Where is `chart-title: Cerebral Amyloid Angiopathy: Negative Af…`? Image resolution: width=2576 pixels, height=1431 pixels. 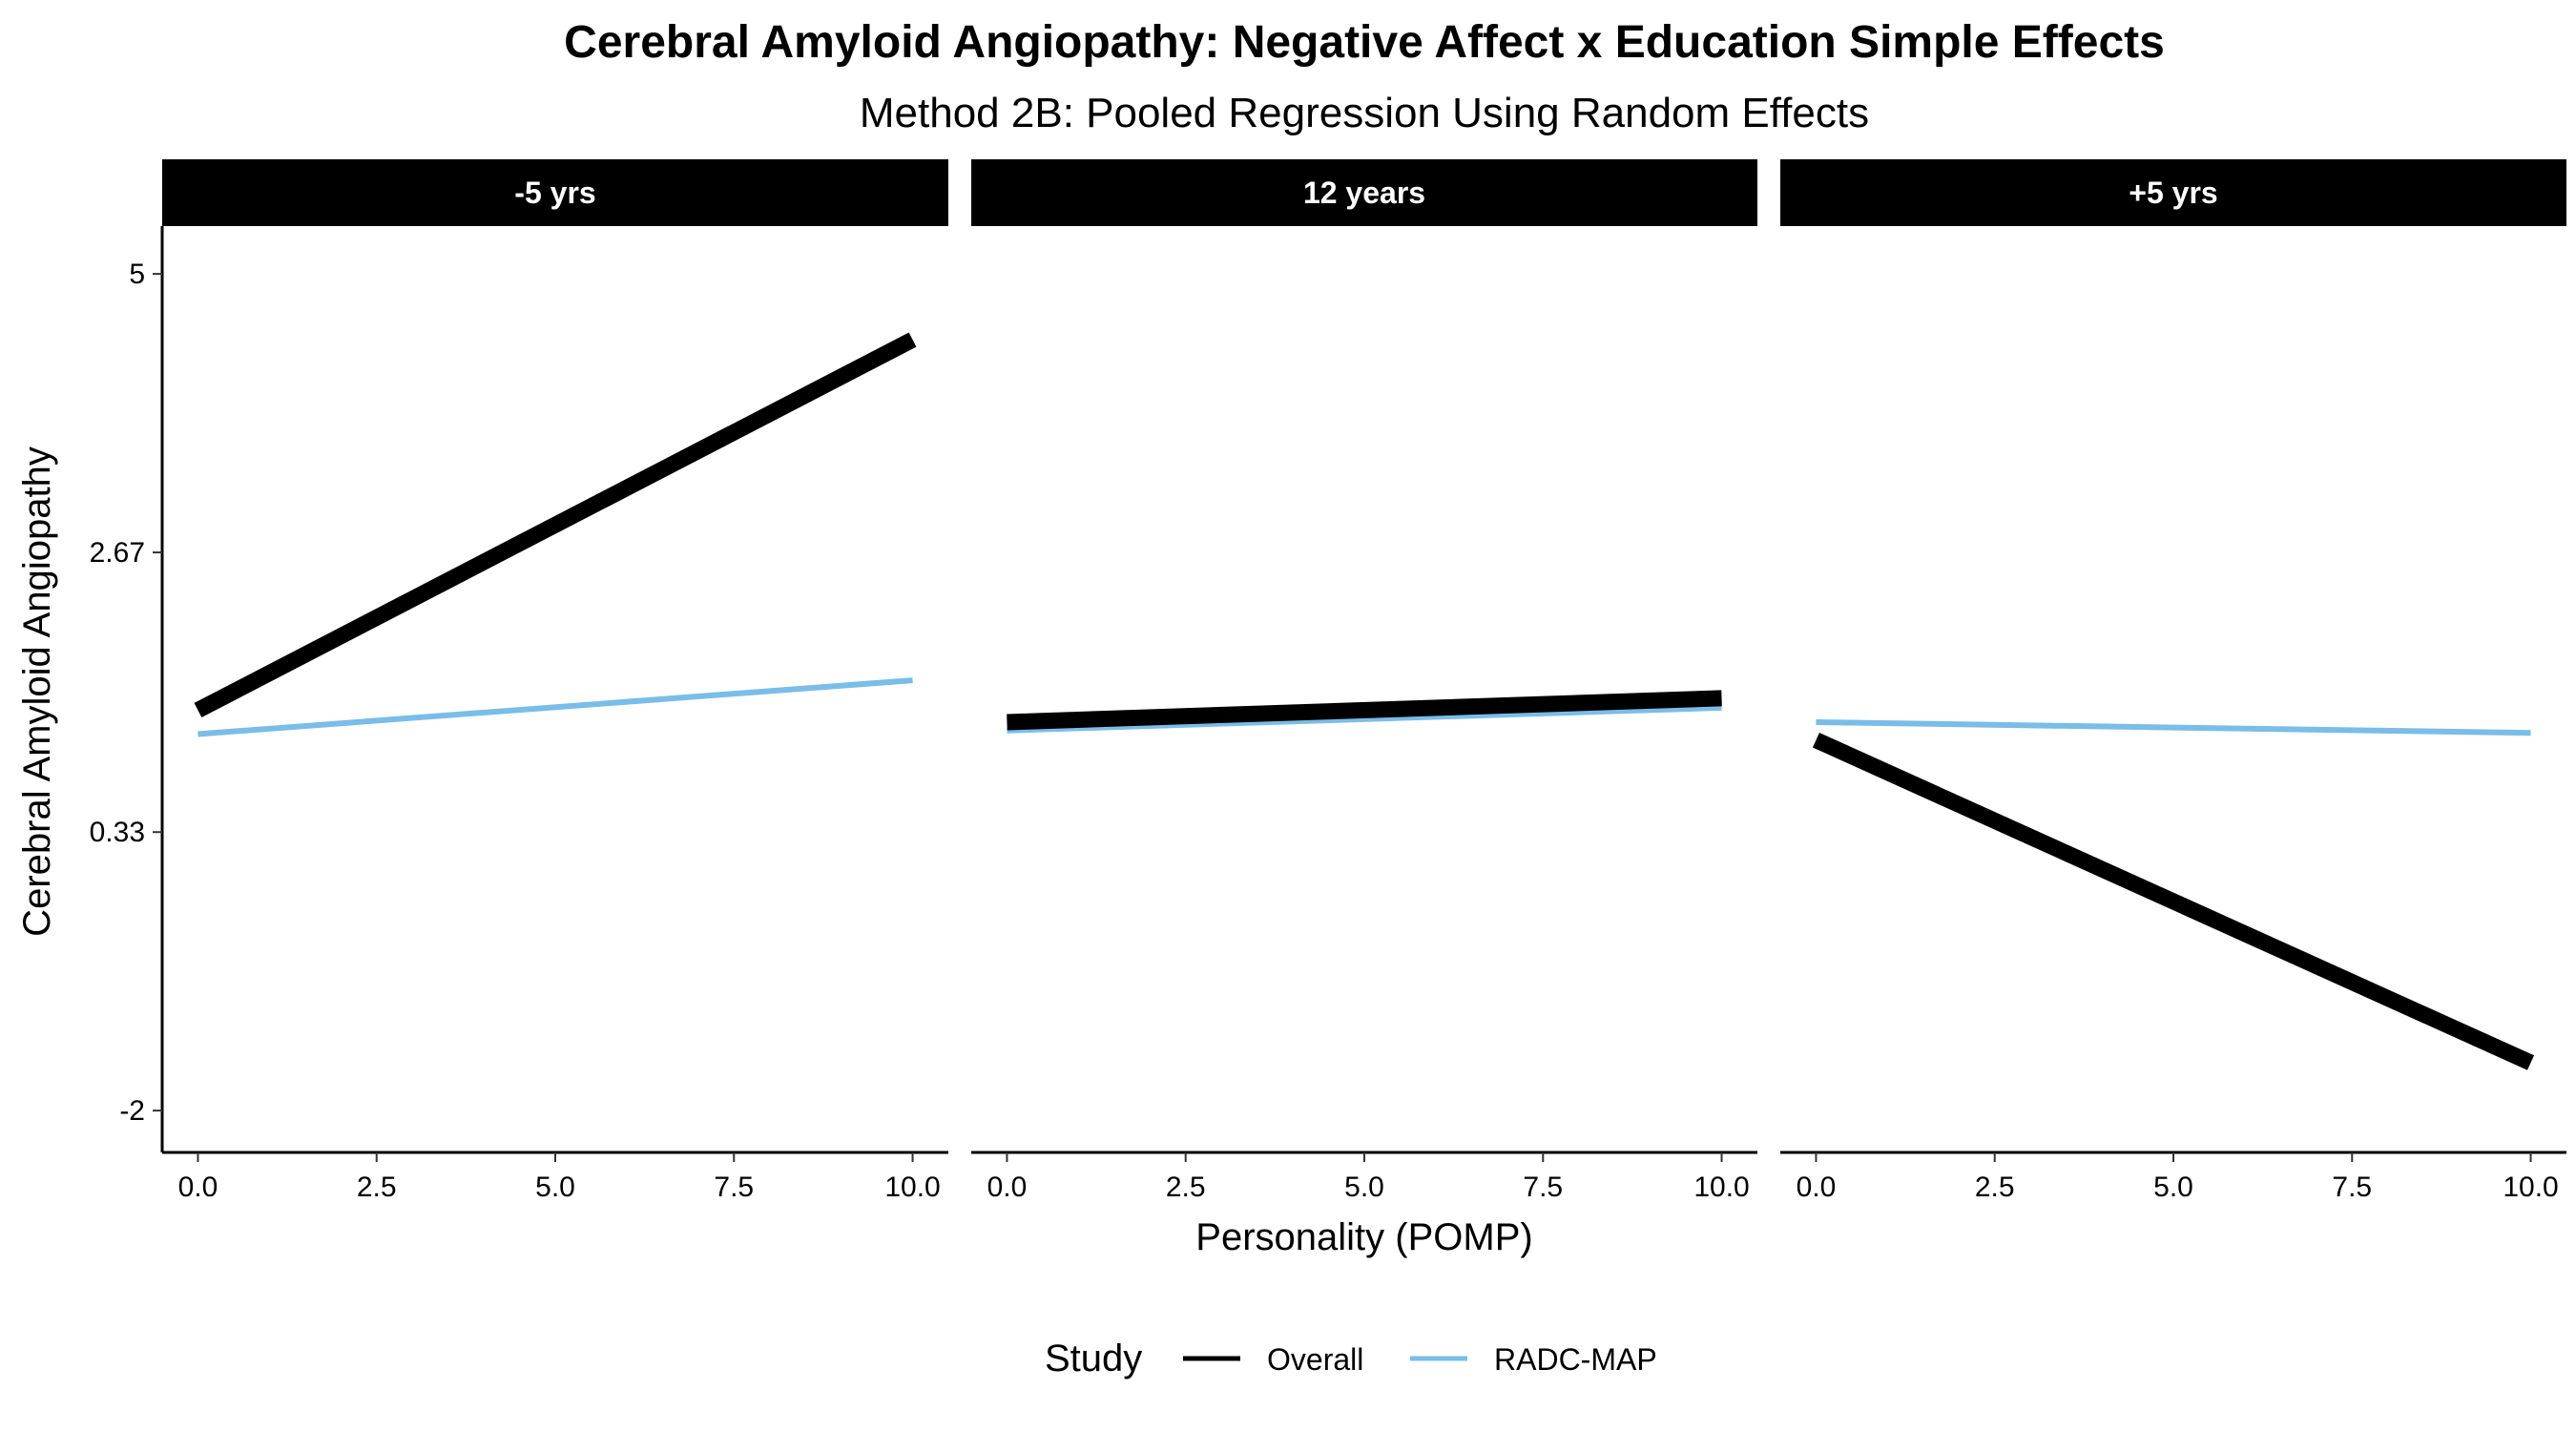 chart-title: Cerebral Amyloid Angiopathy: Negative Af… is located at coordinates (1364, 42).